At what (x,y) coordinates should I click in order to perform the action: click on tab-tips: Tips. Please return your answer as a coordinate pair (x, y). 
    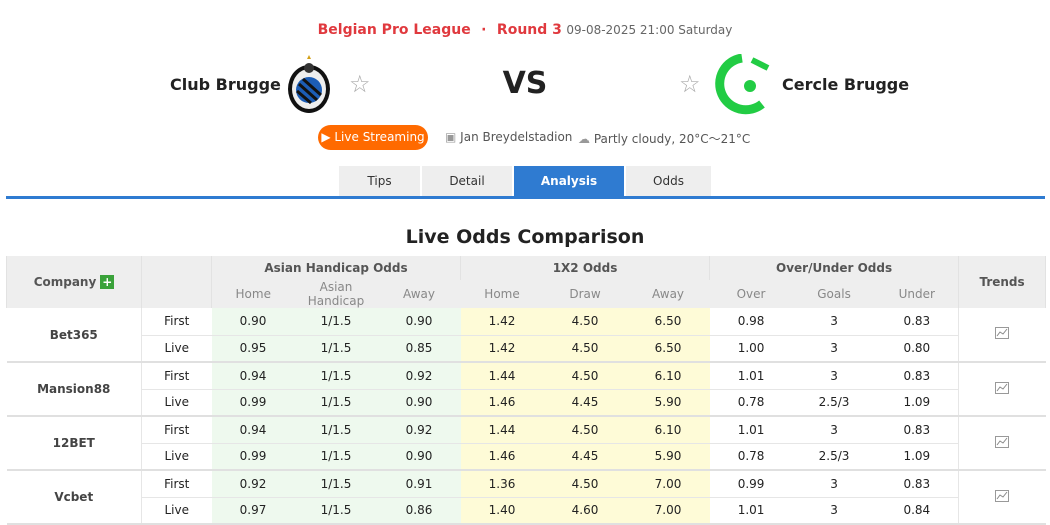
    Looking at the image, I should click on (379, 181).